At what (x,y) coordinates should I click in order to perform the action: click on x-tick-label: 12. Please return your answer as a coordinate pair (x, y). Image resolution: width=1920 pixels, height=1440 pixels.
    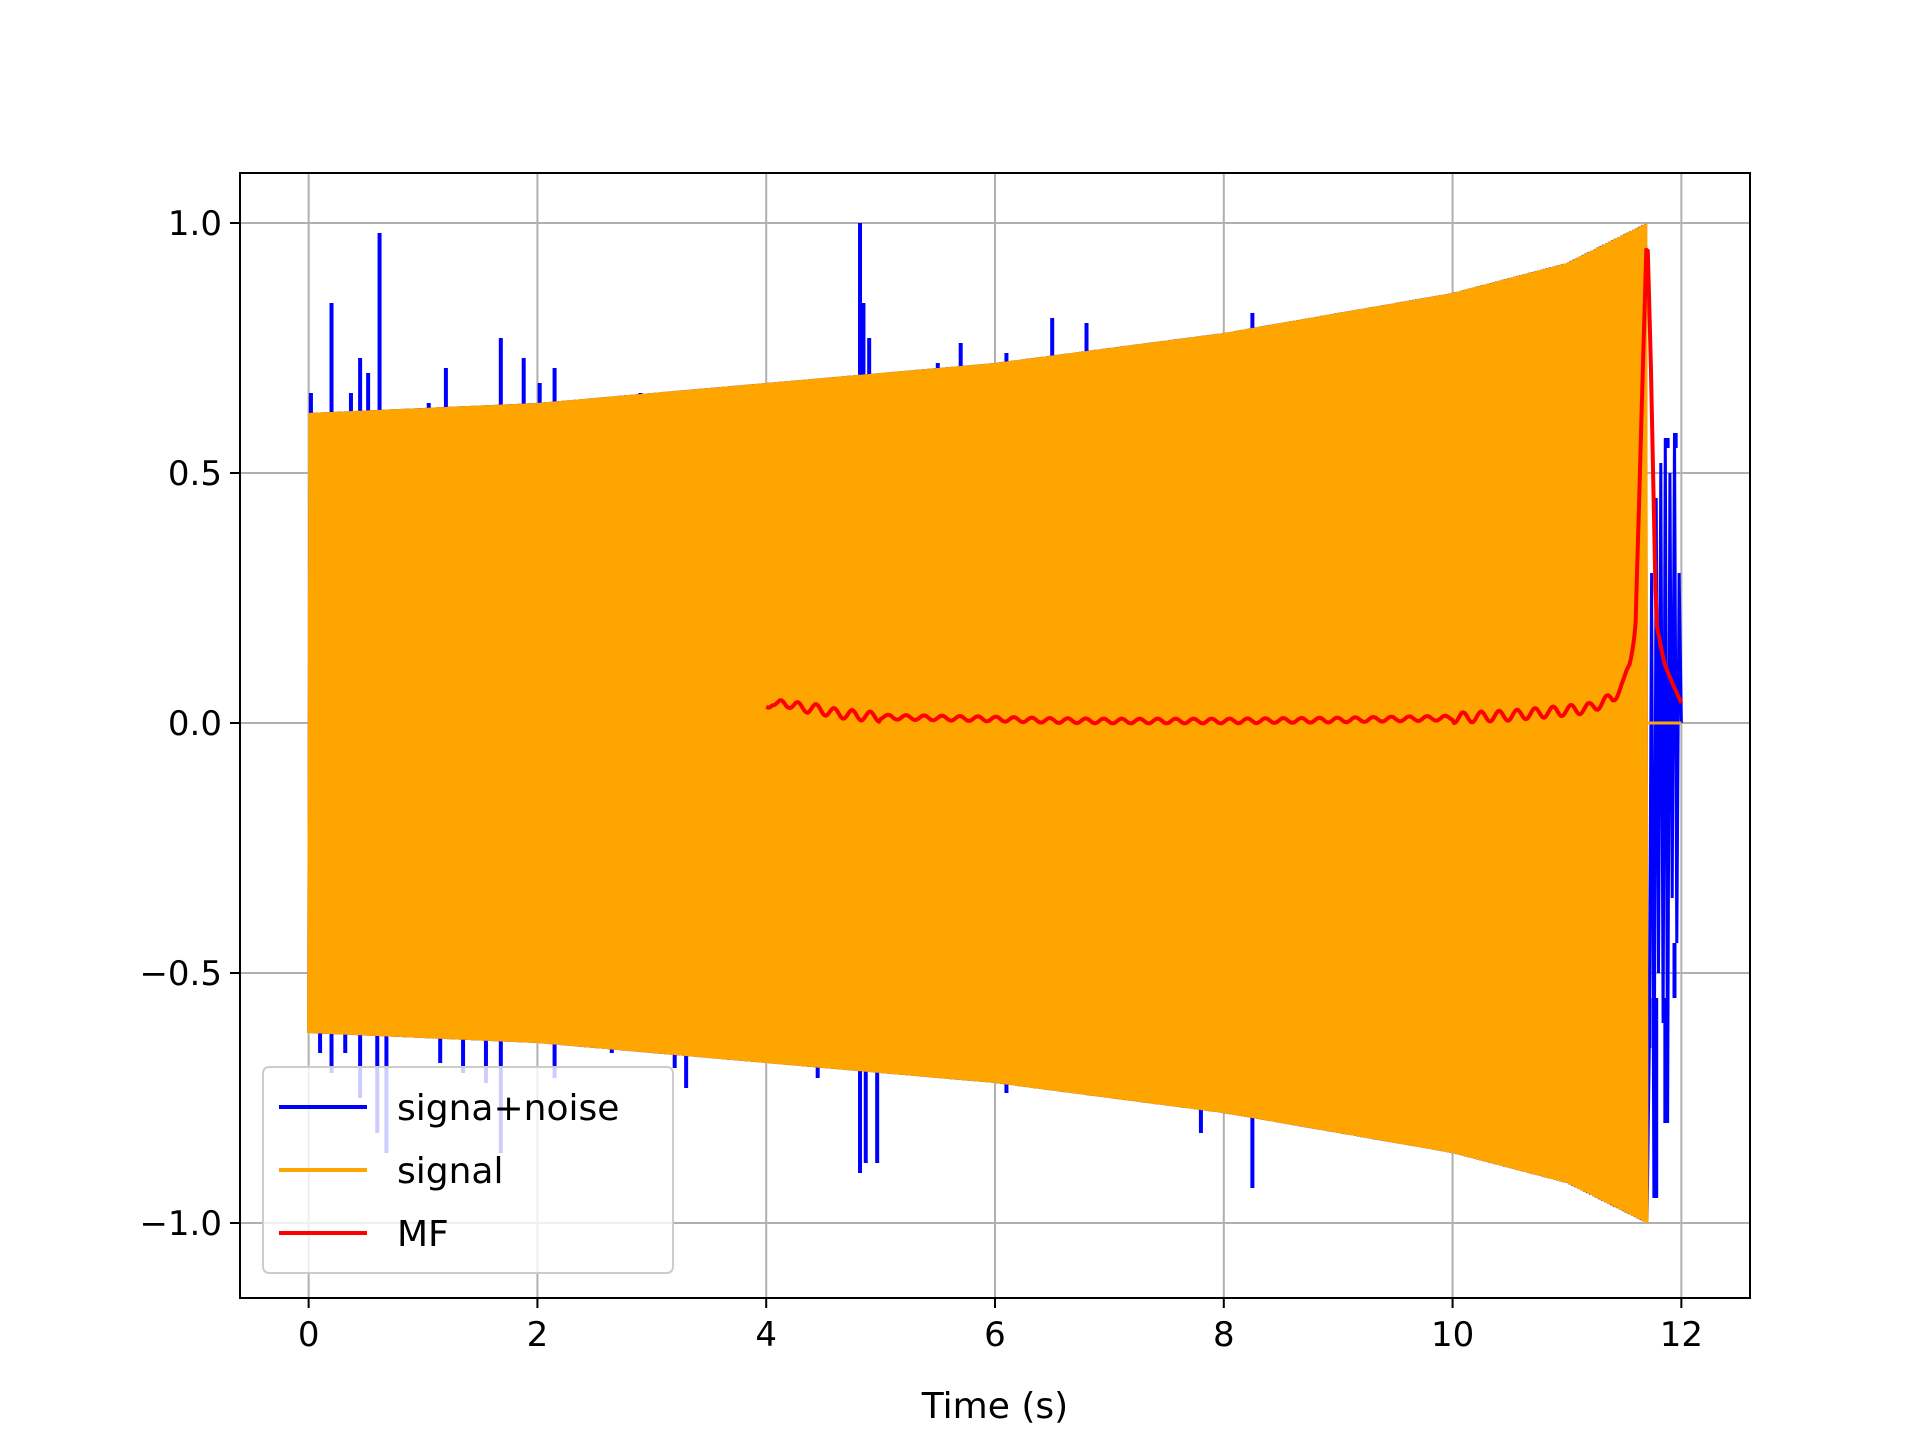
    Looking at the image, I should click on (1681, 1335).